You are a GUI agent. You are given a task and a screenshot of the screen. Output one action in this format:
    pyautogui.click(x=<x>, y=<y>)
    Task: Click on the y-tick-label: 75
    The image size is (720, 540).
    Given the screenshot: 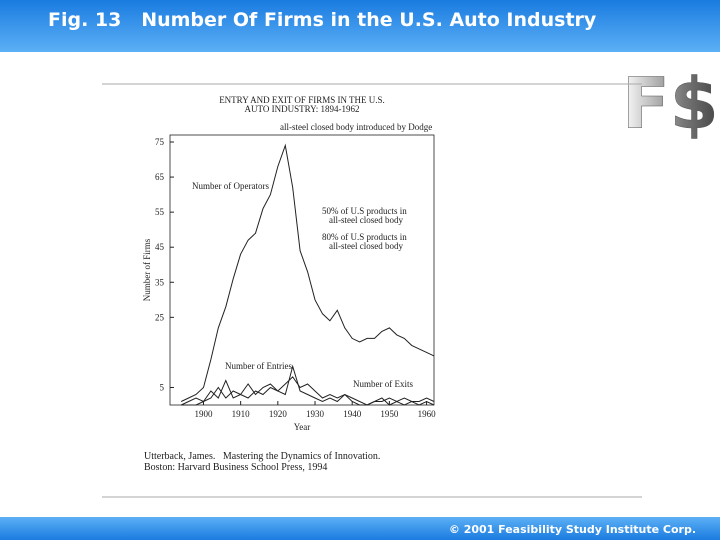 What is the action you would take?
    pyautogui.click(x=160, y=142)
    